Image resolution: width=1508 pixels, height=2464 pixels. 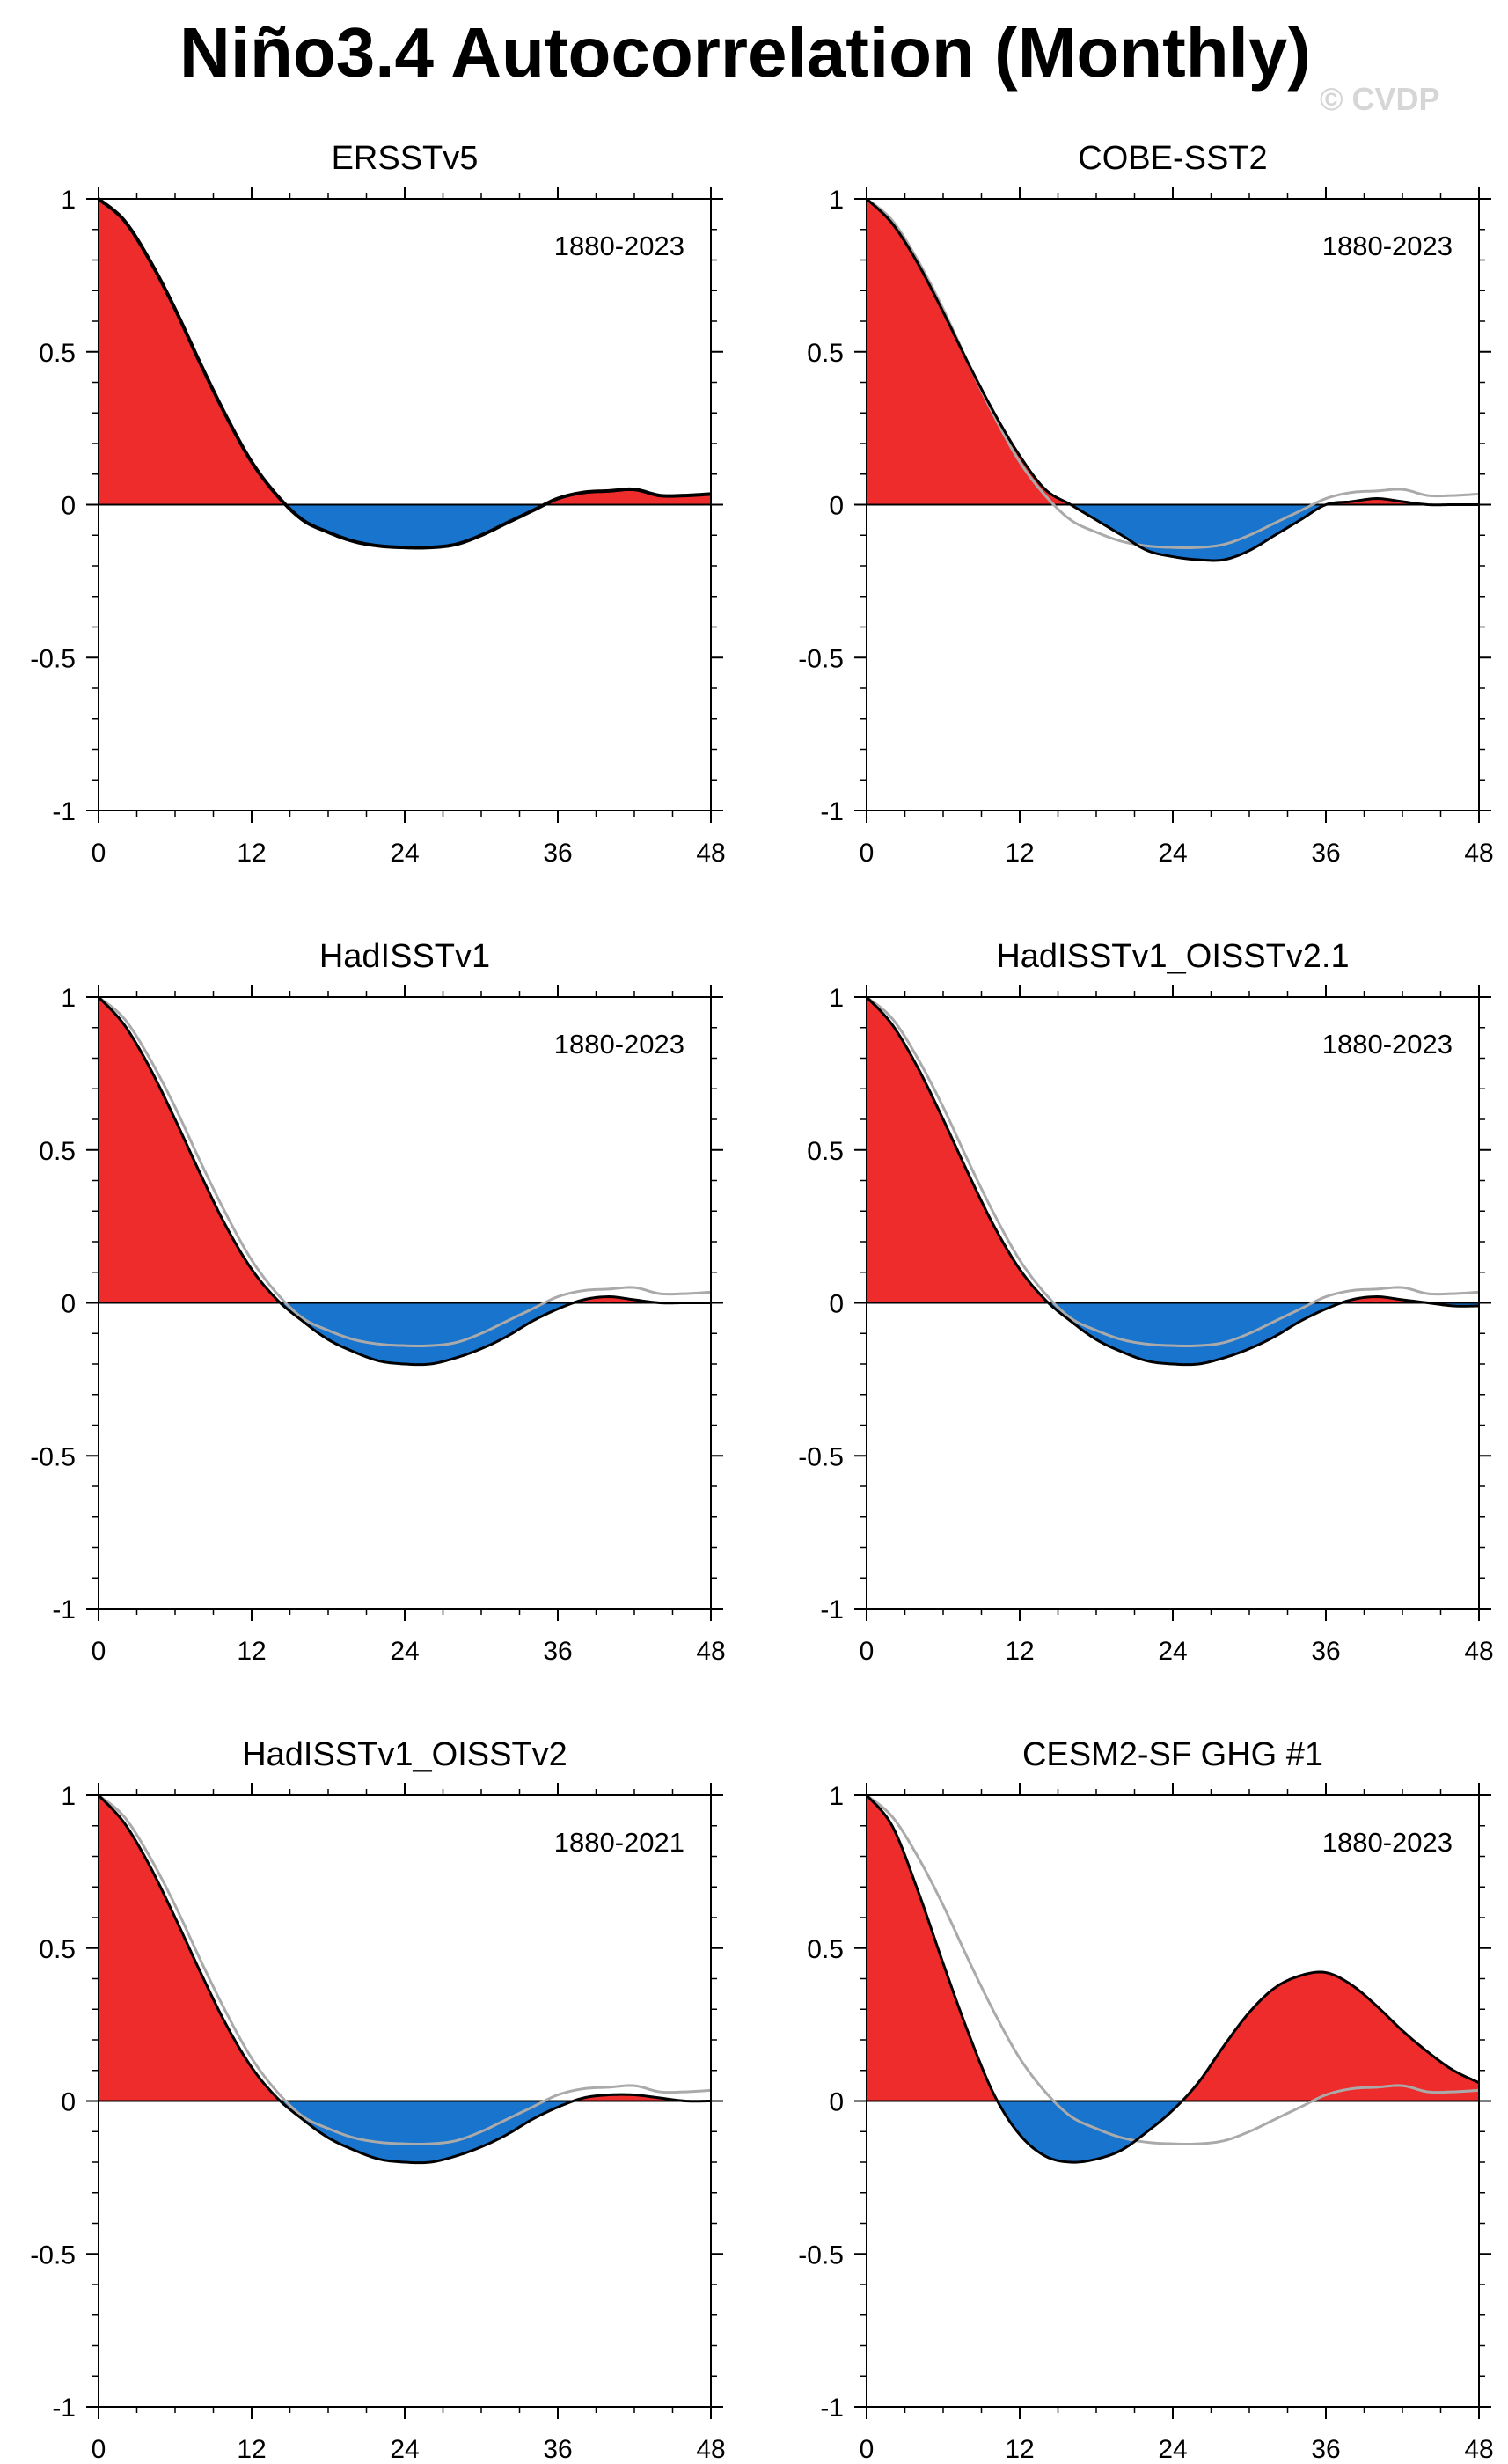 I want to click on watermark: © CVDP, so click(x=1380, y=99).